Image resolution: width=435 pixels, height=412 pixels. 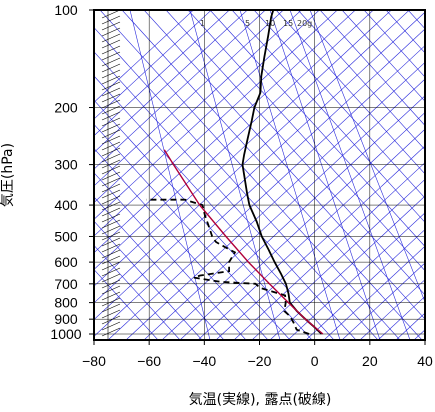 I want to click on y-tick-label: 500, so click(x=66, y=236).